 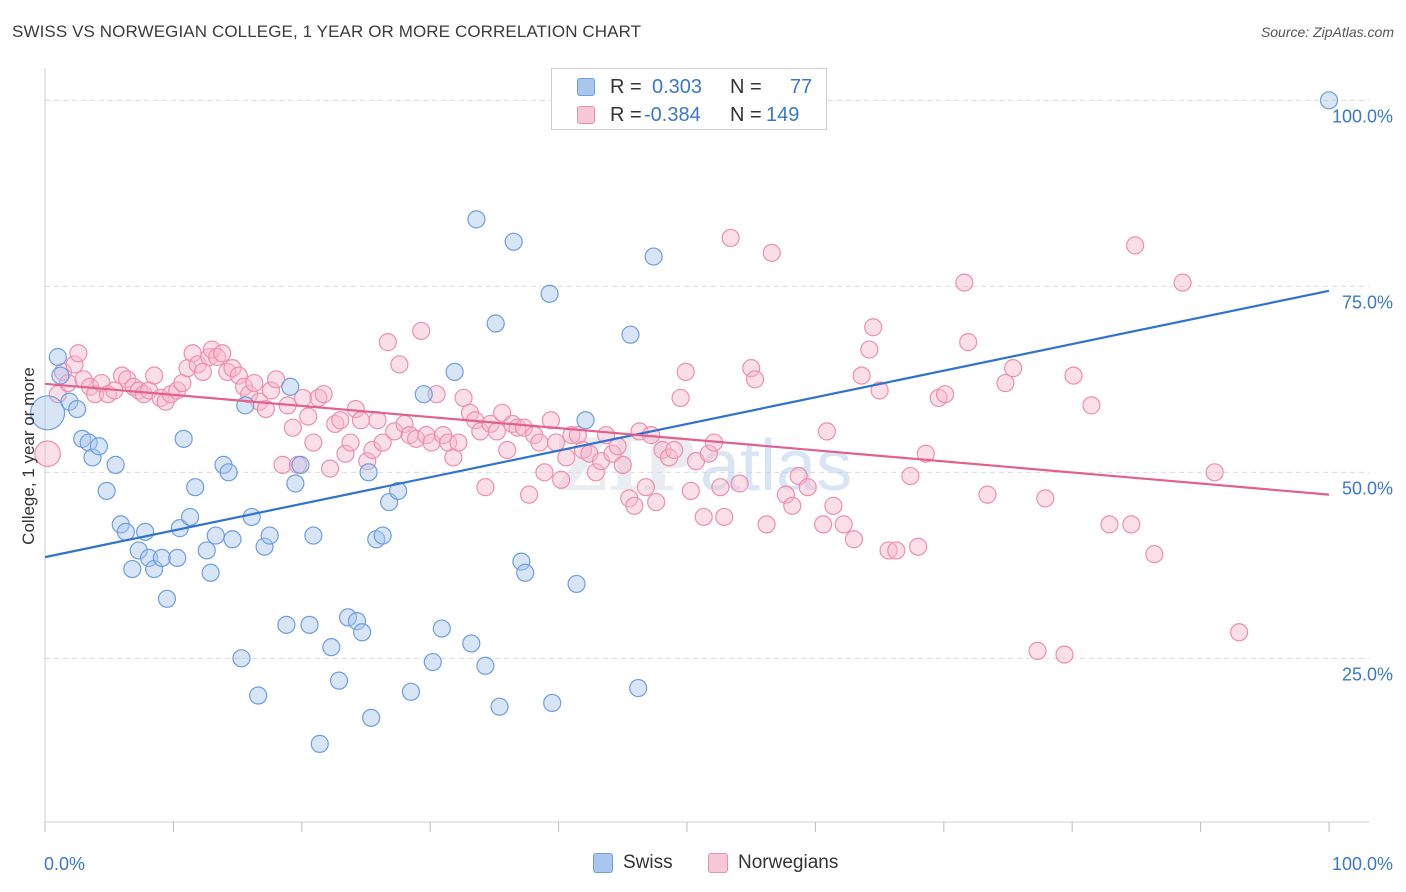 What do you see at coordinates (672, 115) in the screenshot?
I see `norwegians-r-value: -0.384` at bounding box center [672, 115].